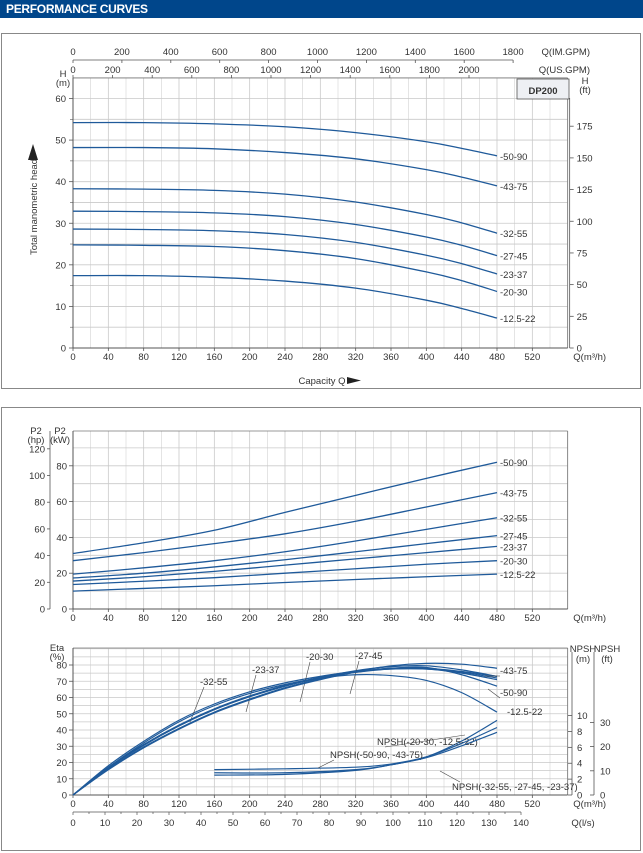 This screenshot has width=643, height=853. Describe the element at coordinates (513, 693) in the screenshot. I see `efficiency-curve-label: -50-90` at that location.